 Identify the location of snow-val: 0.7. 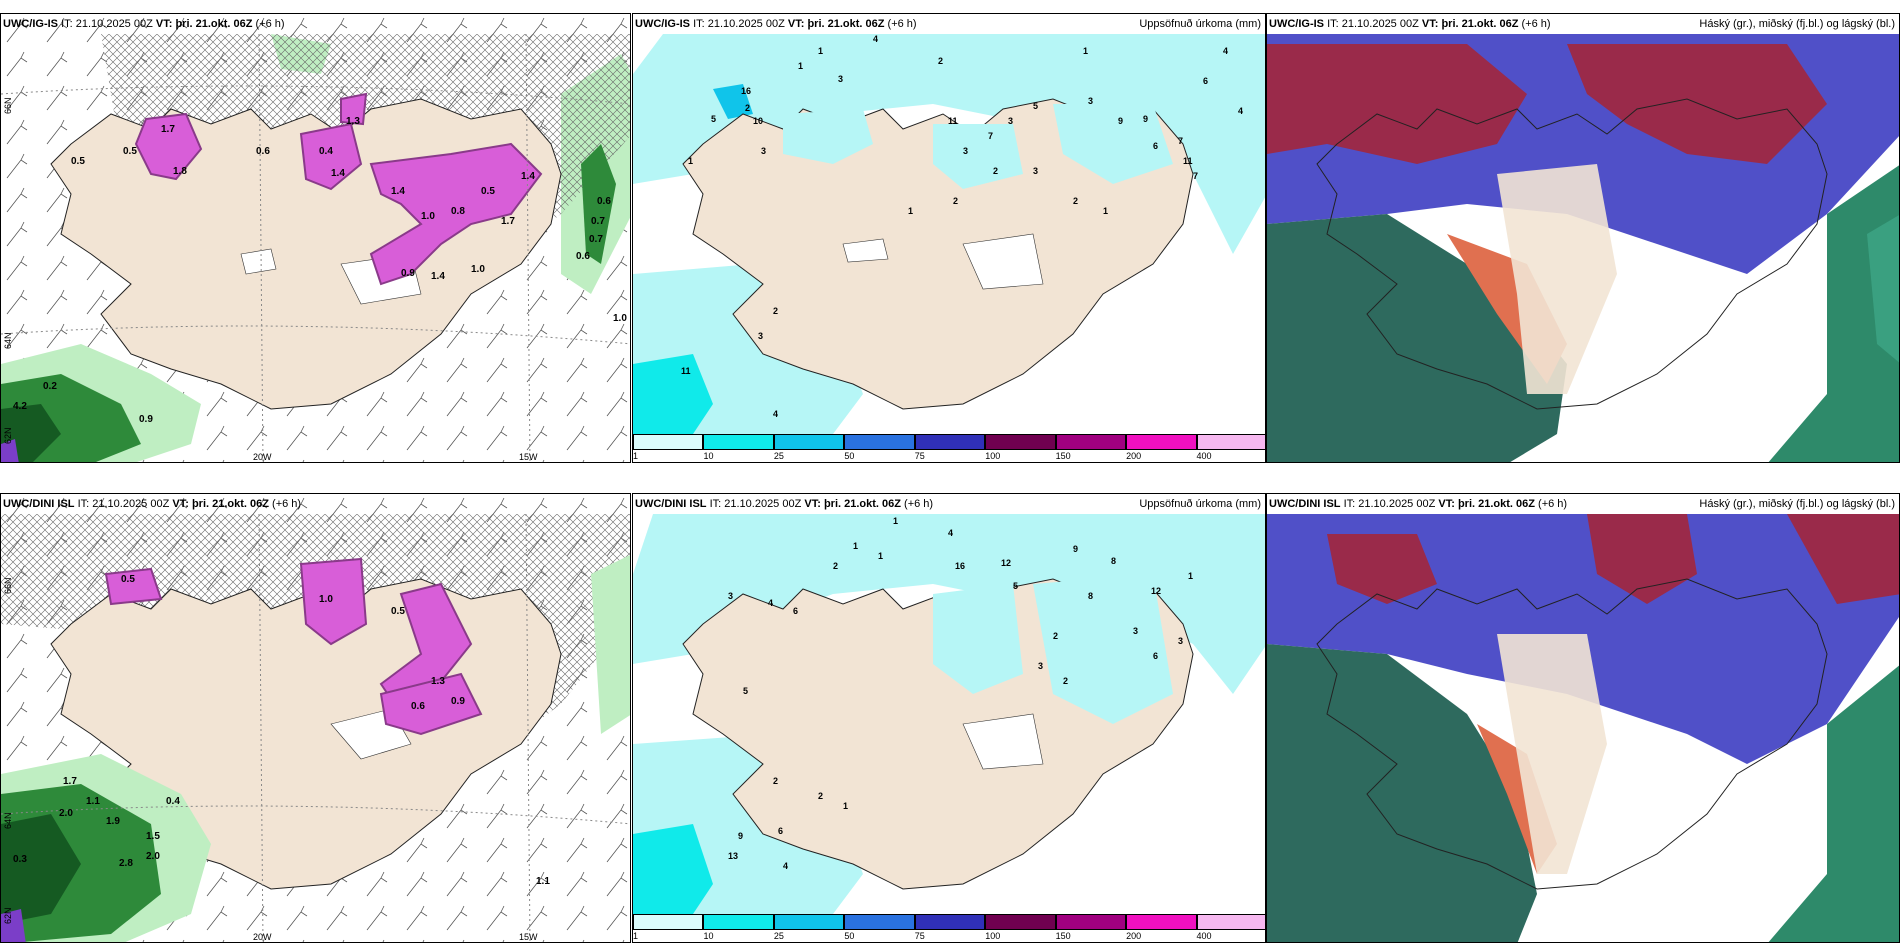
(596, 239).